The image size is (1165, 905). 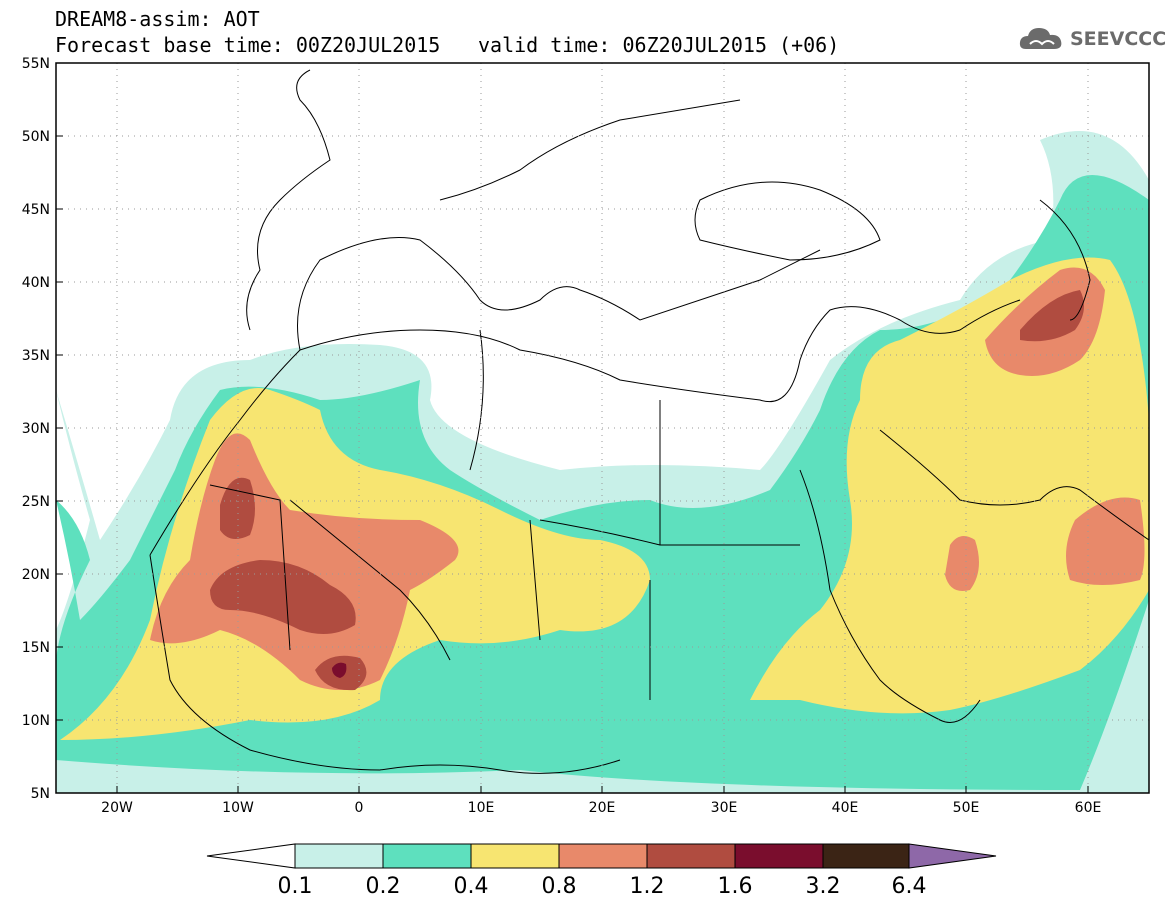 I want to click on lon-label-20w: 20W, so click(x=117, y=808).